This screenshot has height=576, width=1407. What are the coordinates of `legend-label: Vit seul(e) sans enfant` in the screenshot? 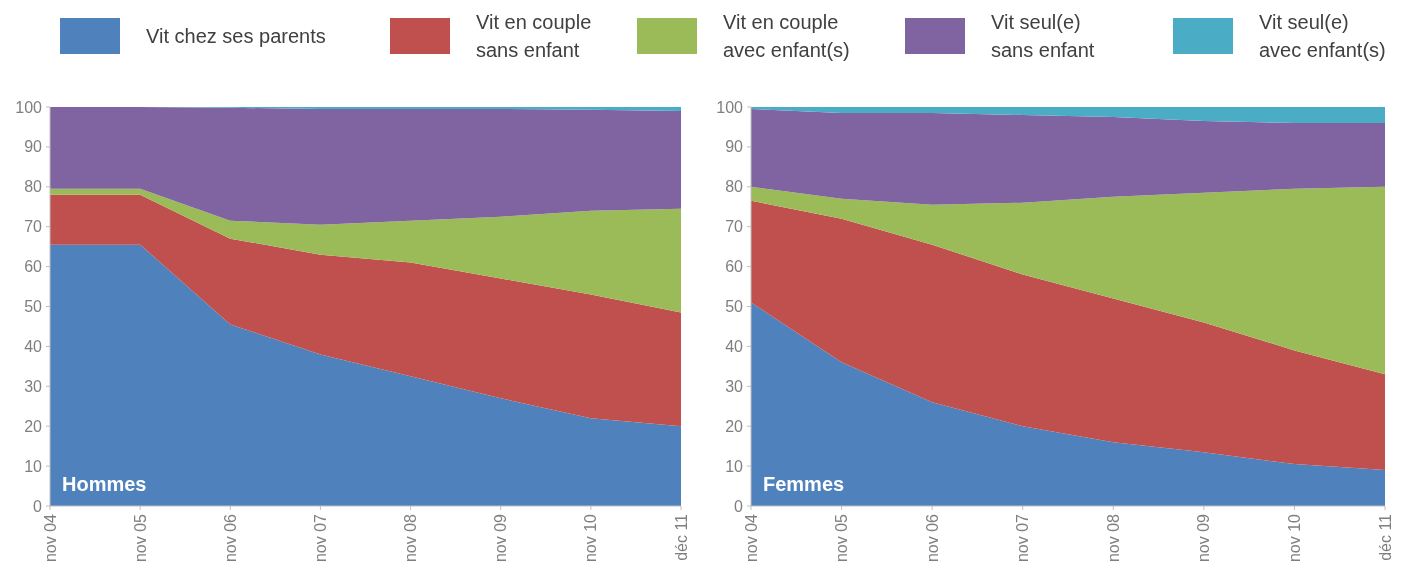 It's located at (1043, 36).